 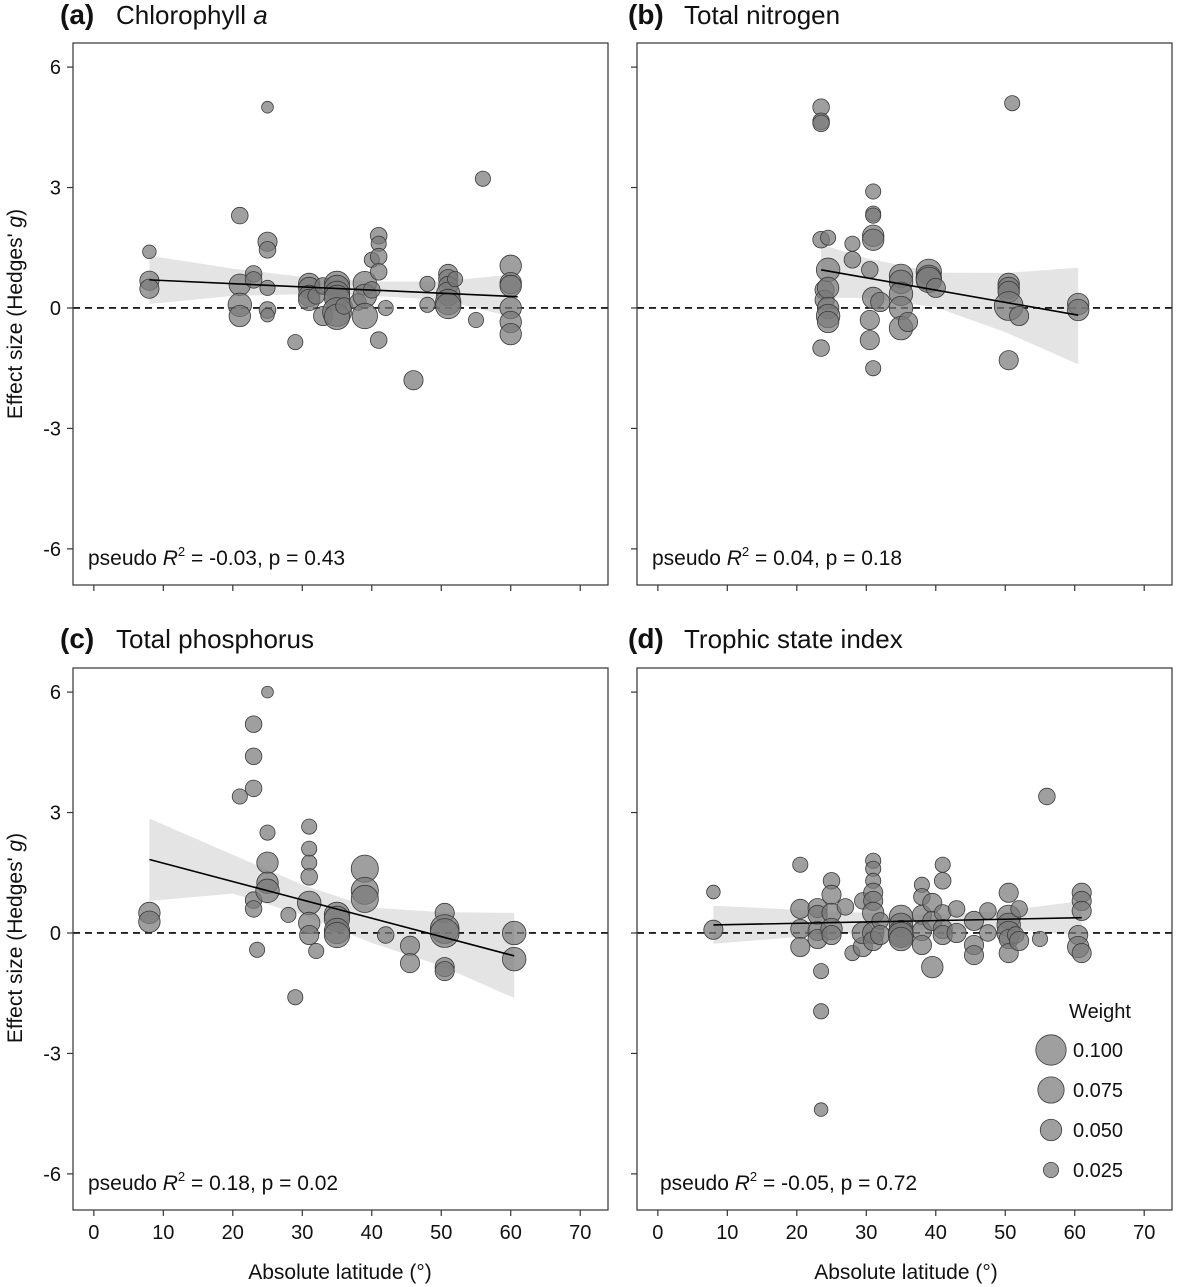 What do you see at coordinates (332, 907) in the screenshot?
I see `regression-line-c` at bounding box center [332, 907].